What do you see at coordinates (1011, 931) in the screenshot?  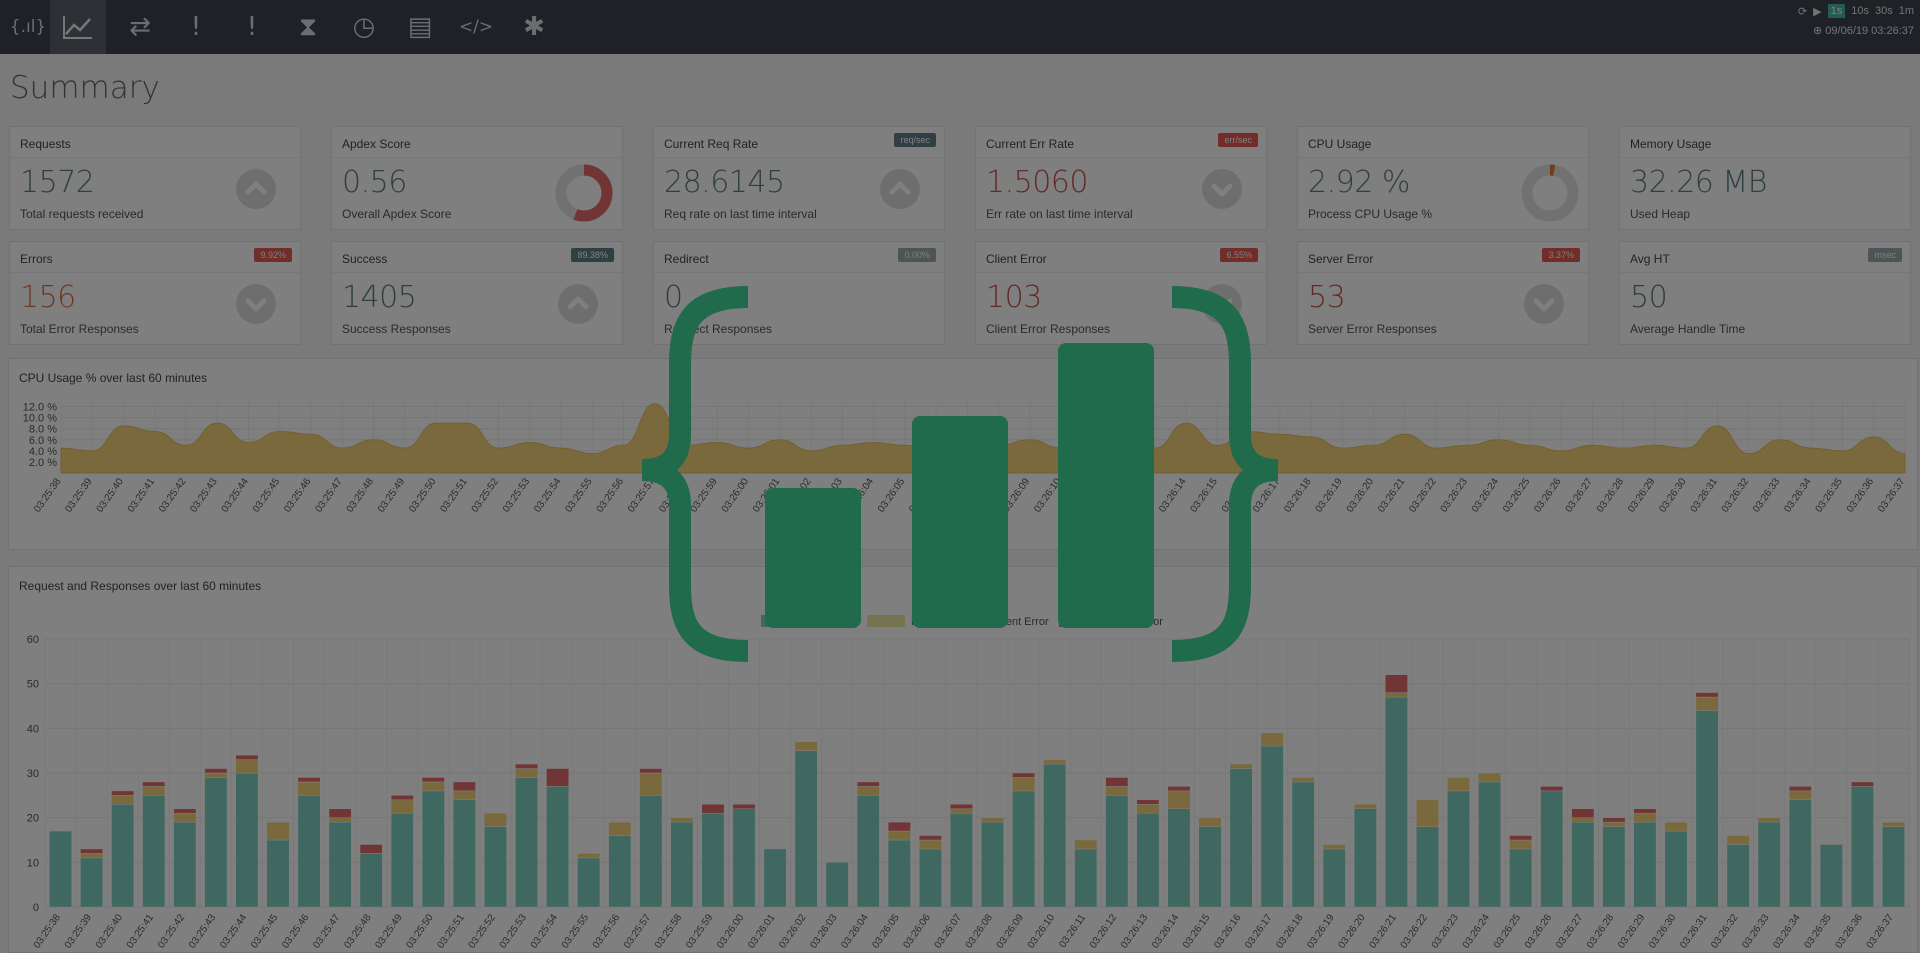 I see `x-tick-label: 03:26:09` at bounding box center [1011, 931].